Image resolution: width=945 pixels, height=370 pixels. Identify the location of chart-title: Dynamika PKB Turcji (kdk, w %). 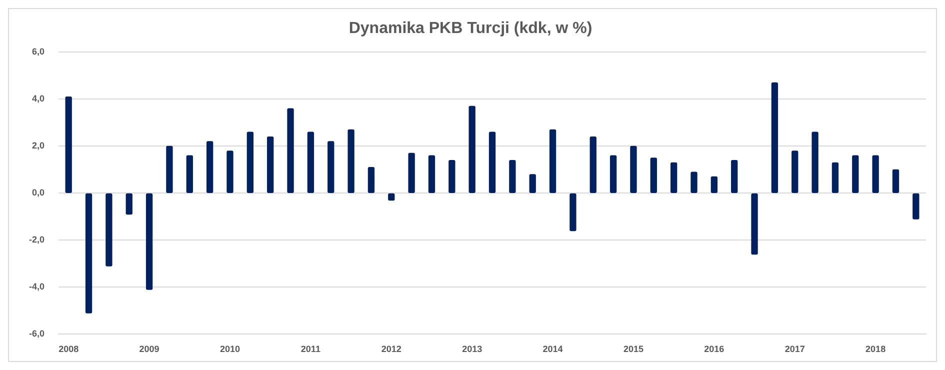
(470, 29).